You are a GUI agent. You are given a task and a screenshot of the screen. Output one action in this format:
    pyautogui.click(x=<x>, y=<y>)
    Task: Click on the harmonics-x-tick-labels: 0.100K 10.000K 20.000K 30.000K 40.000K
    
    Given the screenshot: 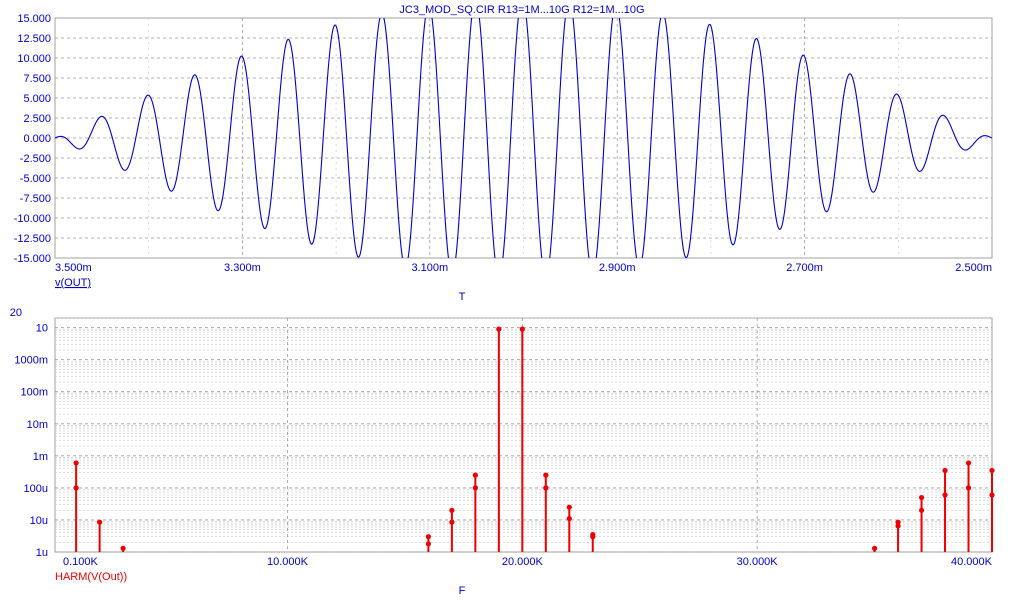 What is the action you would take?
    pyautogui.click(x=528, y=562)
    